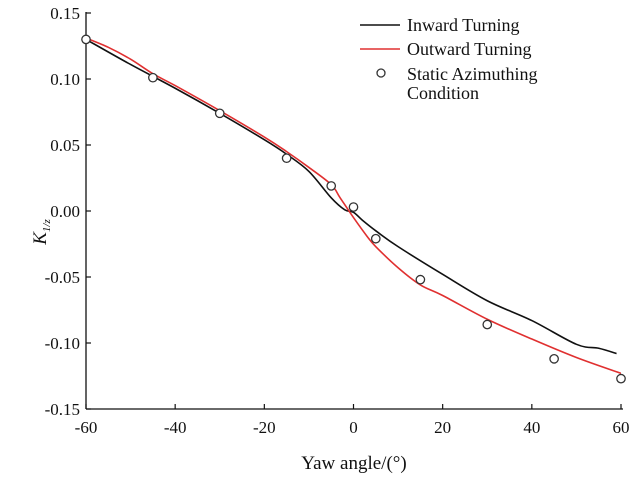 This screenshot has width=634, height=483. Describe the element at coordinates (443, 93) in the screenshot. I see `legend-label-static-line2: Condition` at that location.